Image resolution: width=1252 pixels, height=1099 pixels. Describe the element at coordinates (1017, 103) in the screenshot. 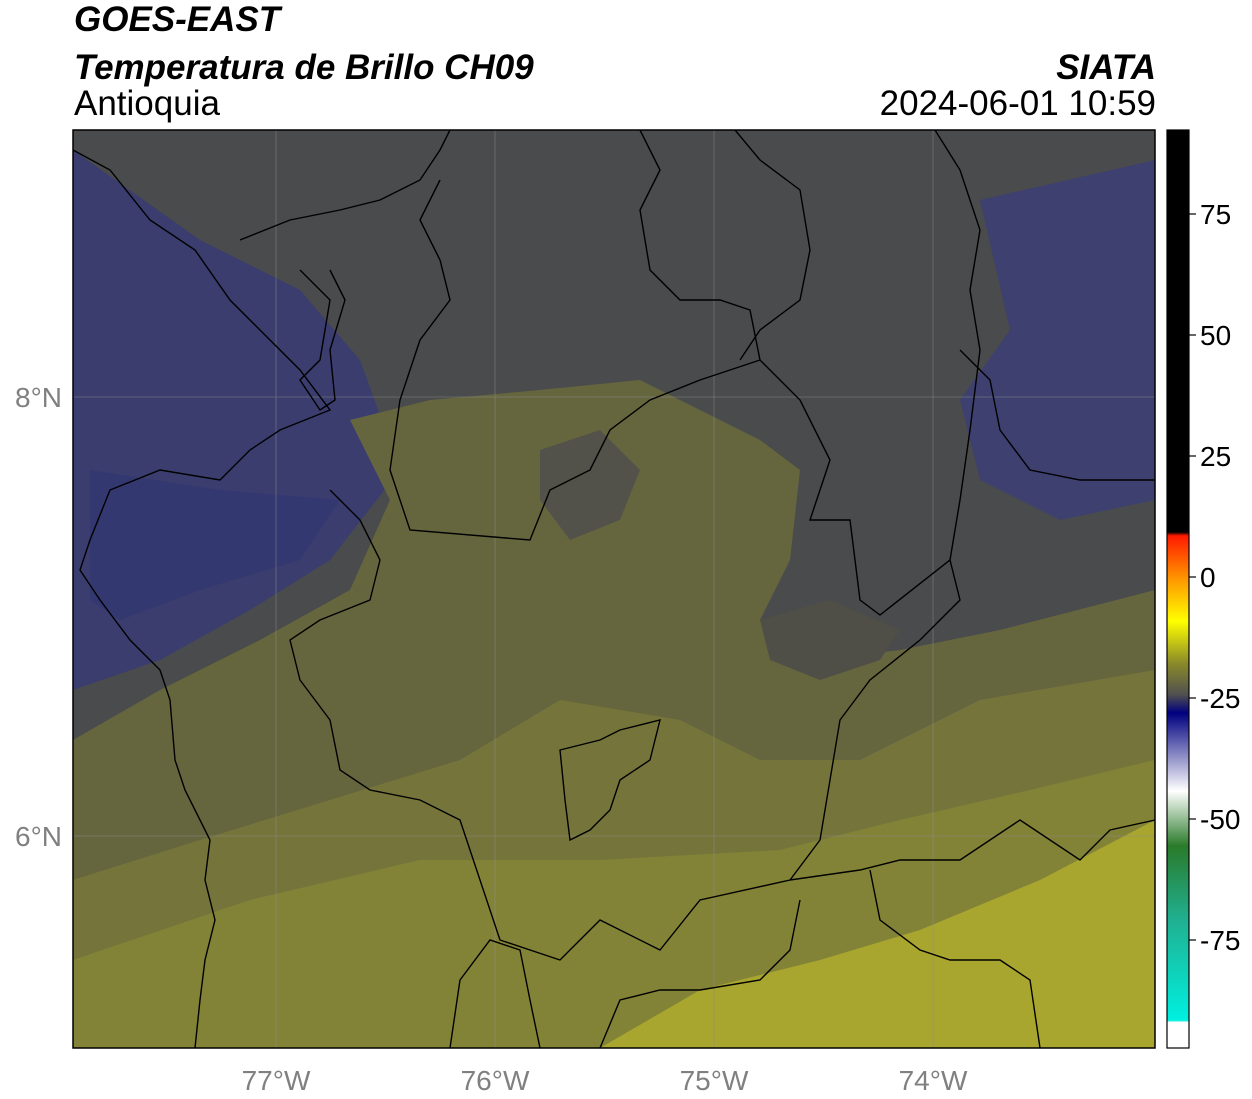

I see `datetime-label: 2024-06-01 10:59` at that location.